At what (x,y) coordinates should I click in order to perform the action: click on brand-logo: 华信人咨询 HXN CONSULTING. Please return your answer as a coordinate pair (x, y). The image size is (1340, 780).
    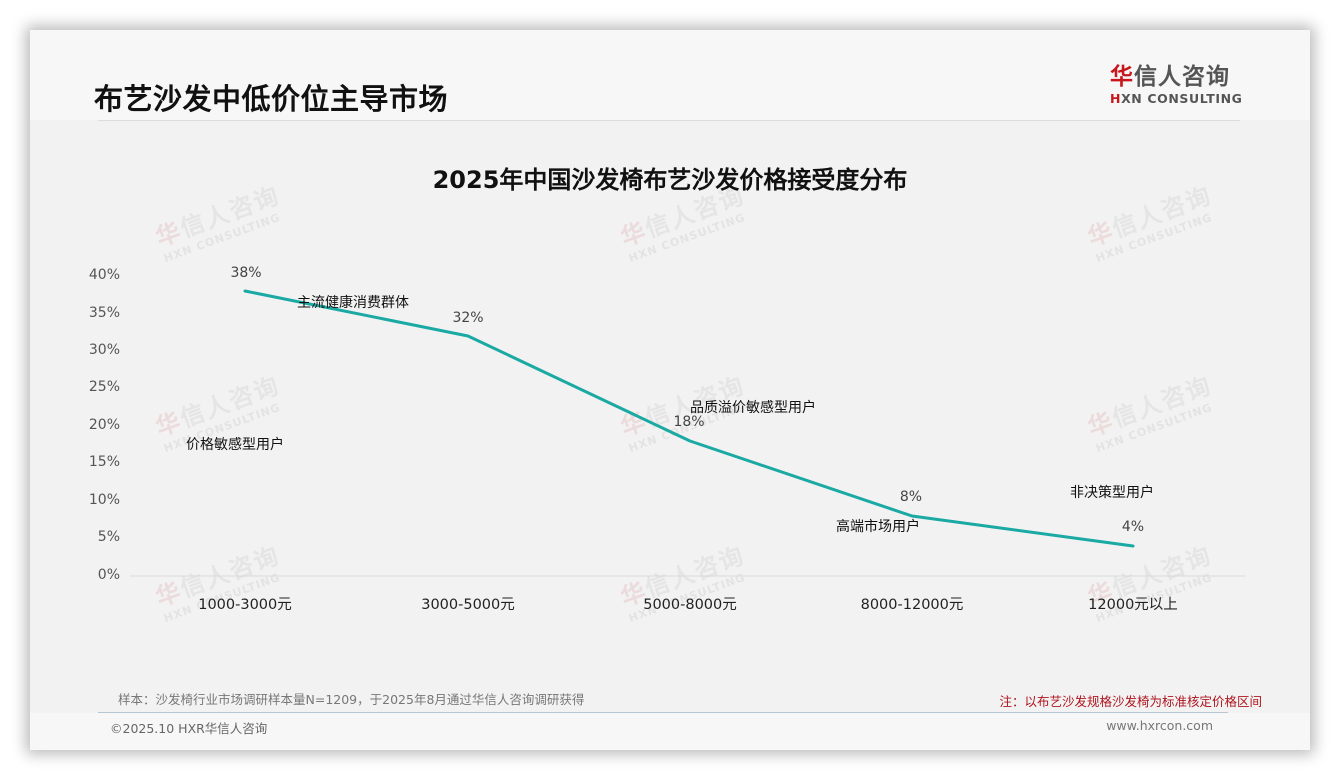
    Looking at the image, I should click on (1180, 85).